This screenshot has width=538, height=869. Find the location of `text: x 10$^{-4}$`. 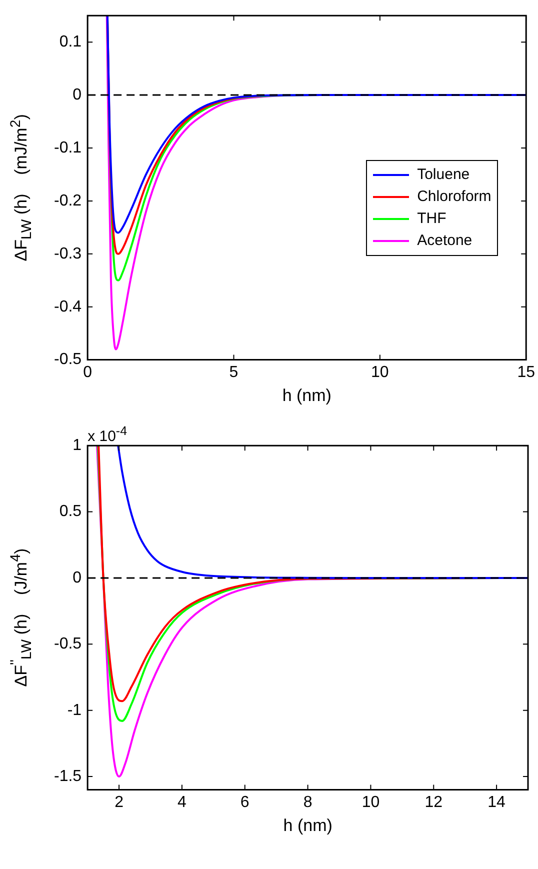

text: x 10$^{-4}$ is located at coordinates (108, 434).